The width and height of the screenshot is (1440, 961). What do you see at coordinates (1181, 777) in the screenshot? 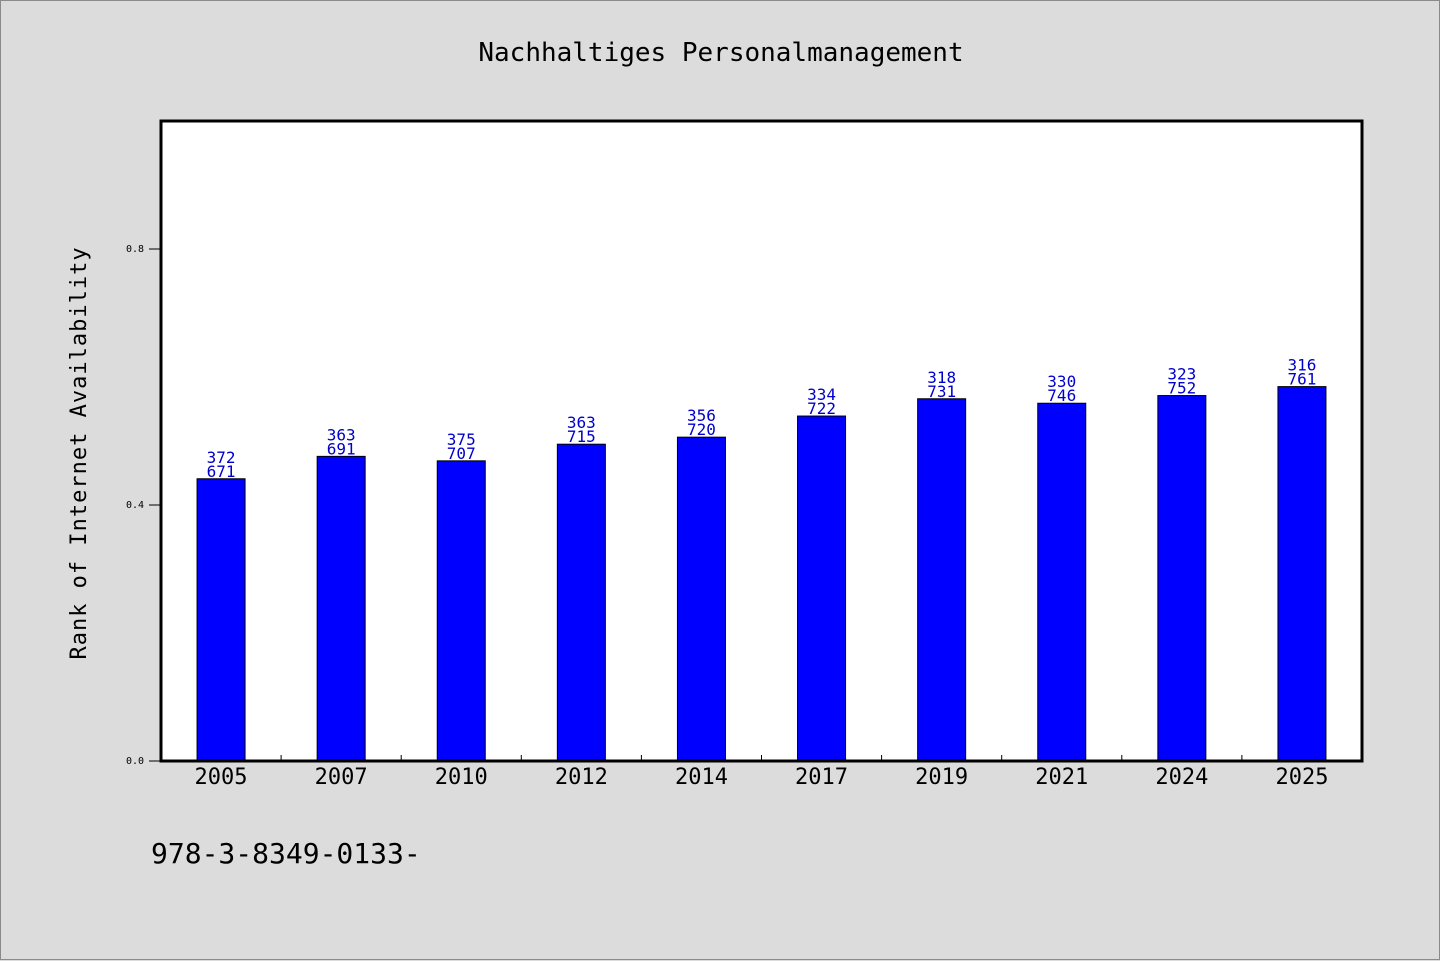
I see `x-tick-label: 2024` at bounding box center [1181, 777].